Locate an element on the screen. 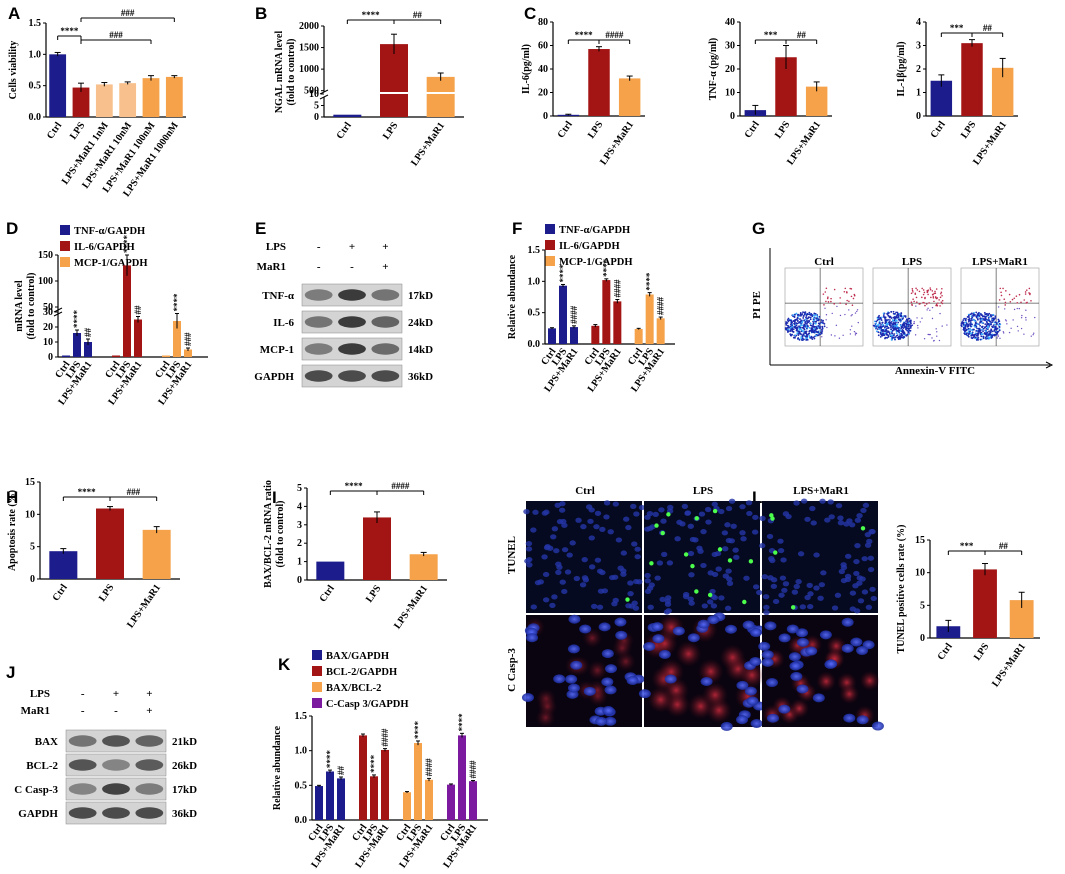  sig-label: ## is located at coordinates (1004, 546).